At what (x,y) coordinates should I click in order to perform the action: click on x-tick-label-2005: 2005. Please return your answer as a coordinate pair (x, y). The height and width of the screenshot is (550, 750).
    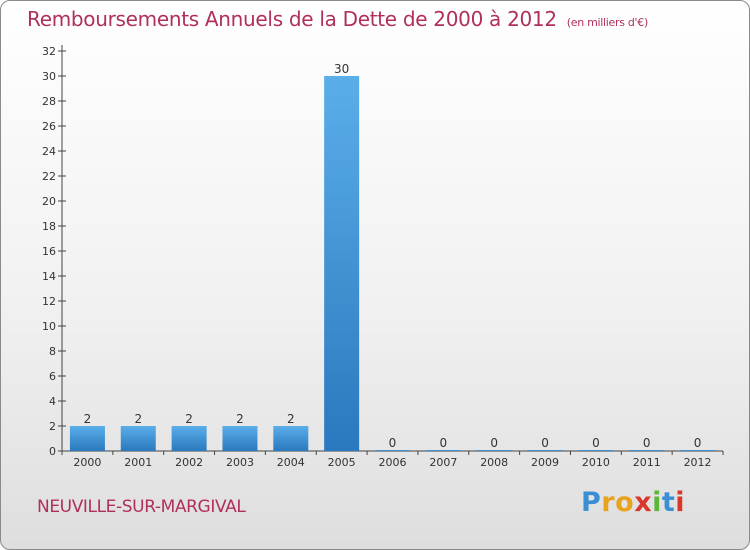
    Looking at the image, I should click on (342, 462).